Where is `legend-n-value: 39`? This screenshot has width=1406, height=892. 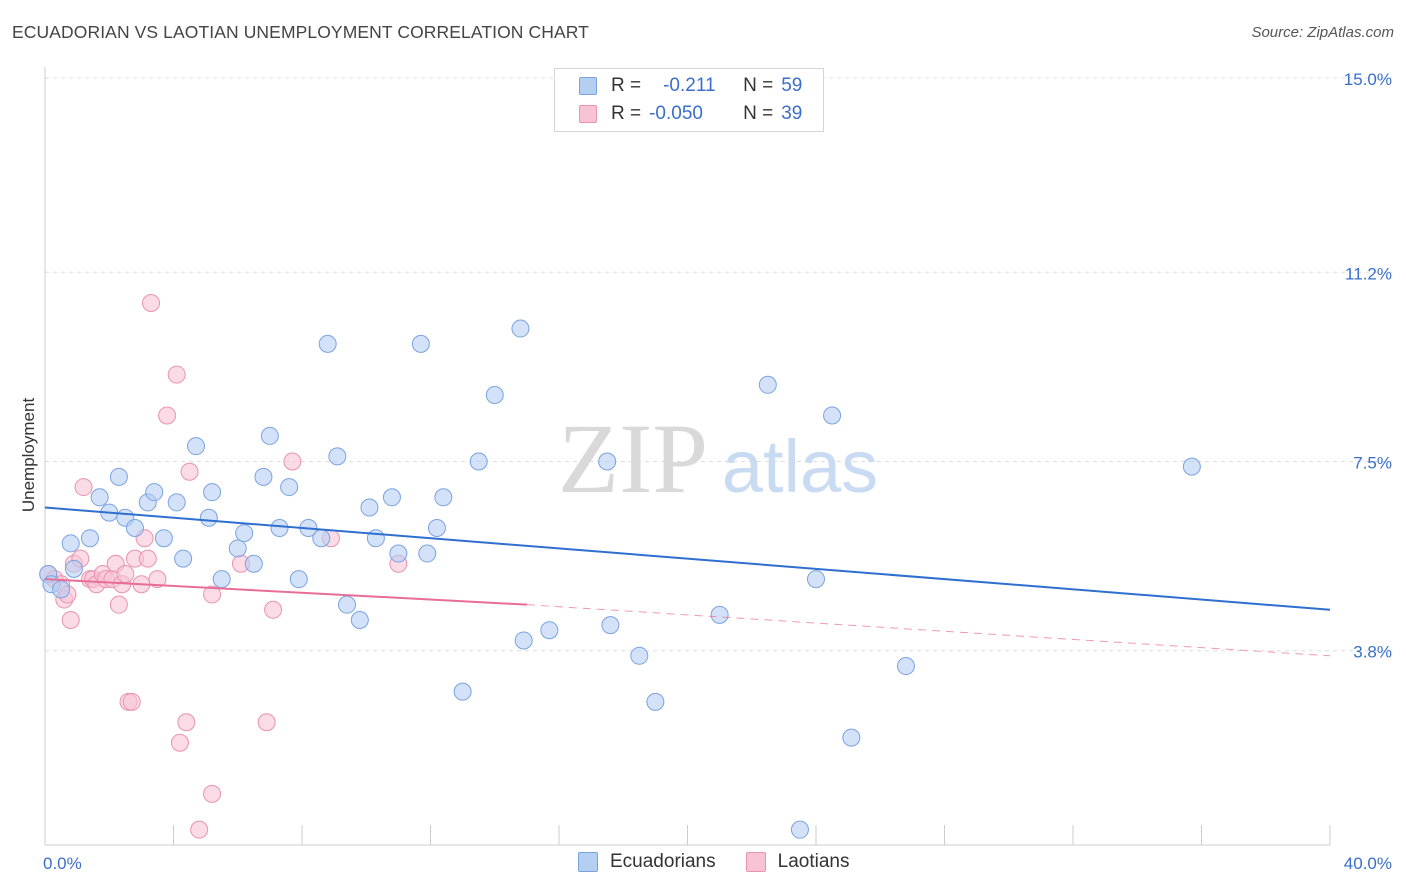 legend-n-value: 39 is located at coordinates (792, 113).